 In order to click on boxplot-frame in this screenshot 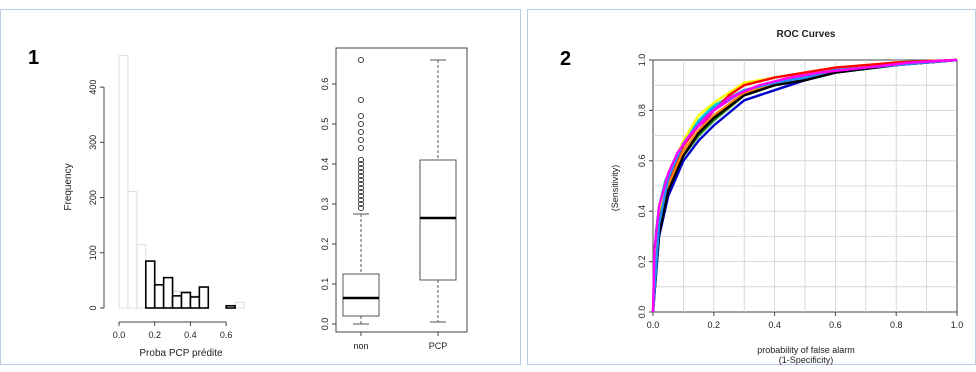, I will do `click(401, 190)`.